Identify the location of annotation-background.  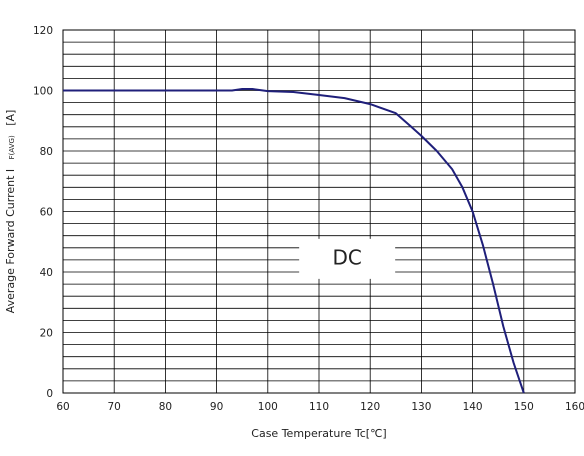
(347, 258).